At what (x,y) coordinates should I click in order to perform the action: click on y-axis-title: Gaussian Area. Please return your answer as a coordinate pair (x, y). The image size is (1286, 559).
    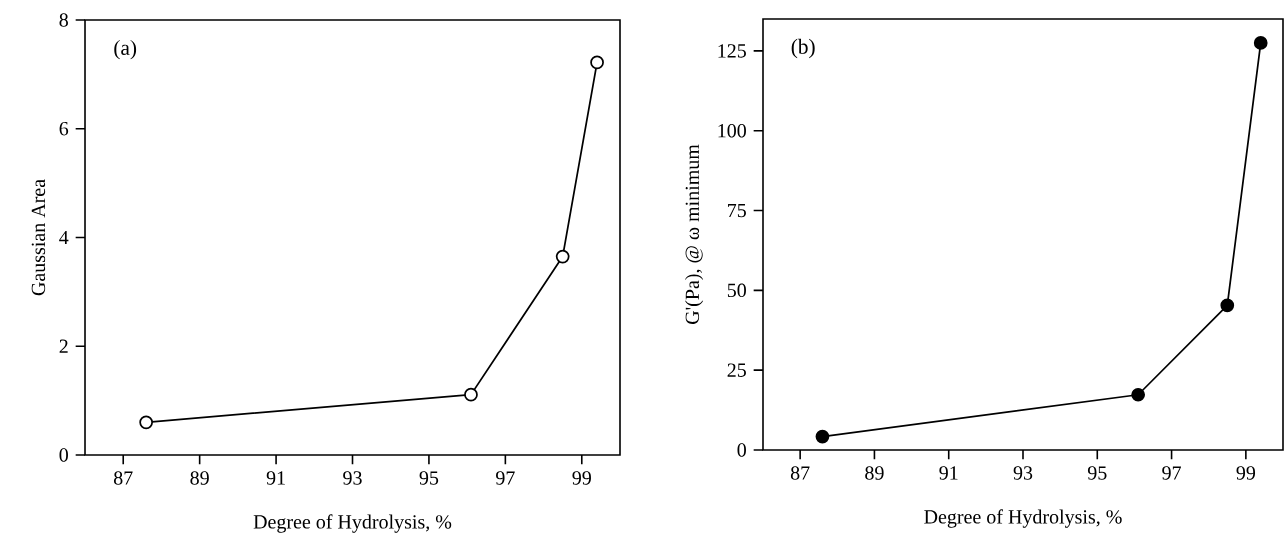
    Looking at the image, I should click on (38, 237).